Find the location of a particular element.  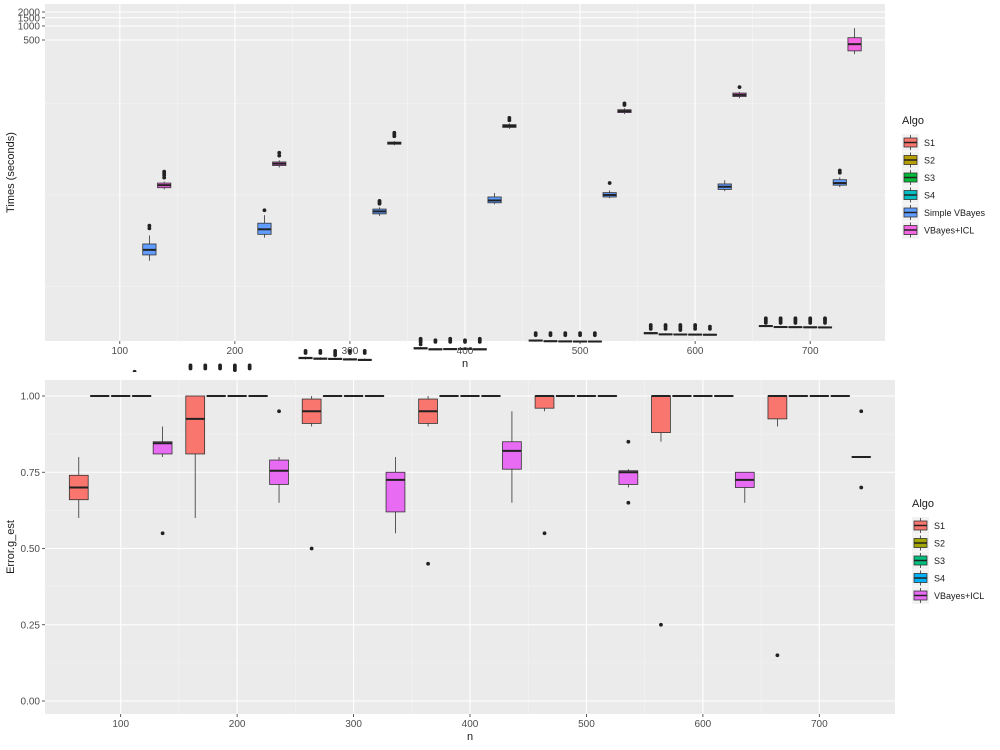

x-tick-label: 400 is located at coordinates (465, 351).